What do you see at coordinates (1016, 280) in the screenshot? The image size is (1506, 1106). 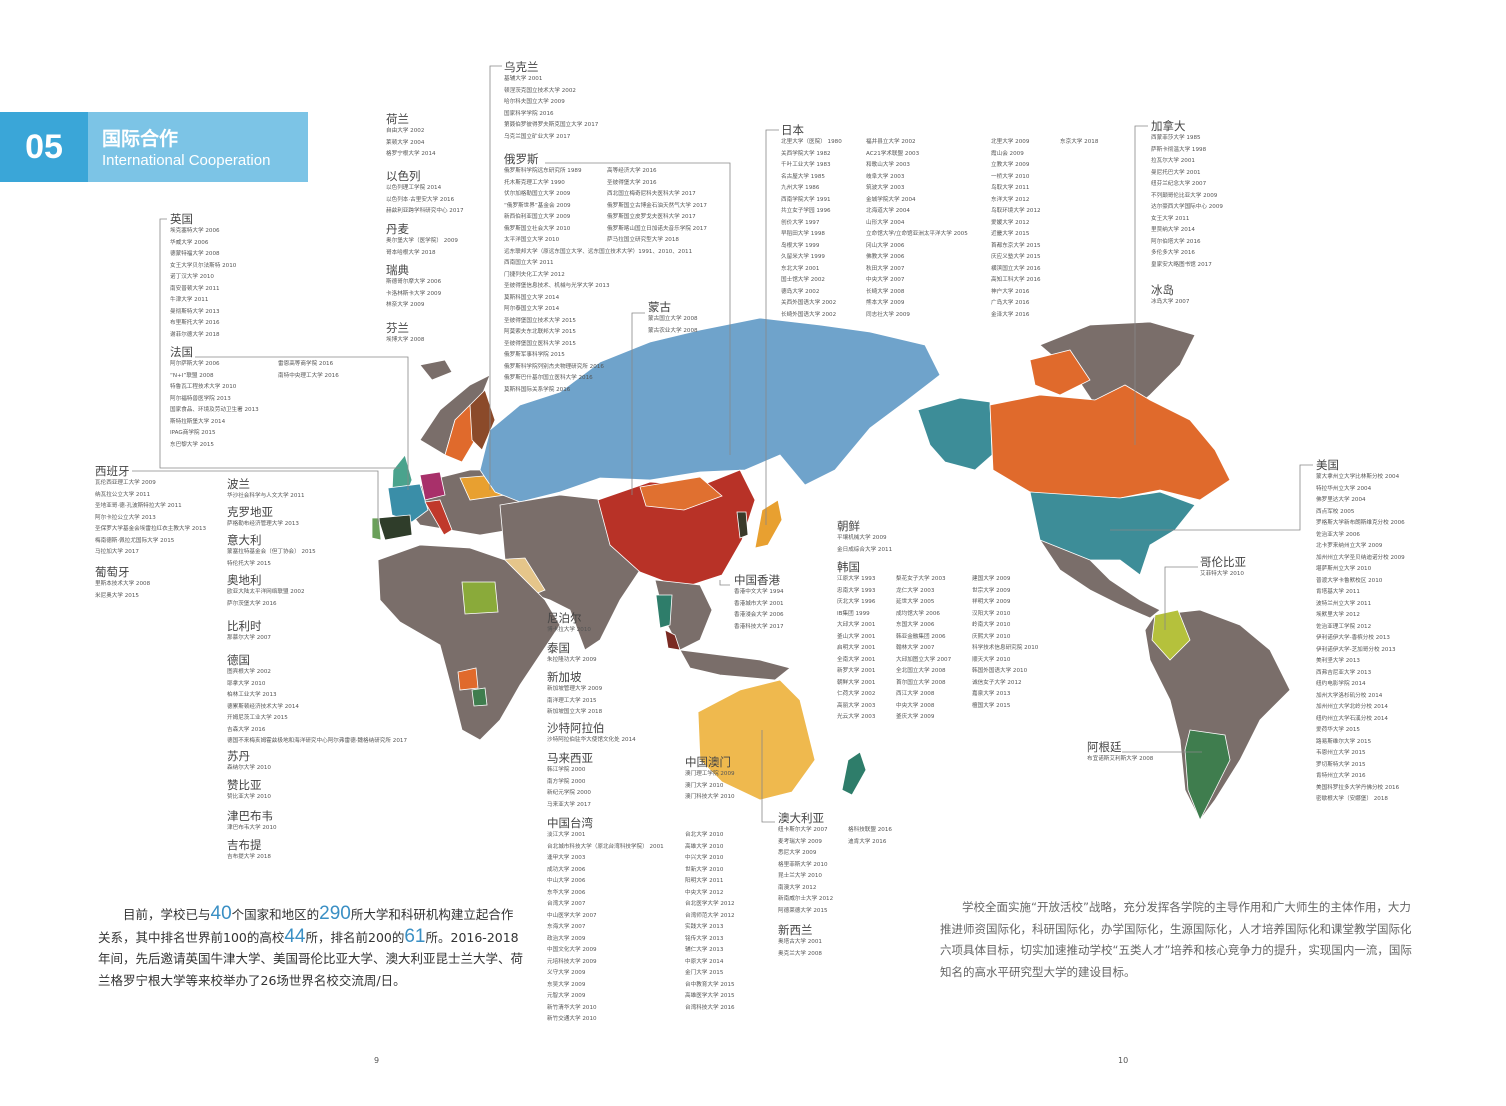 I see `institution-item: 高知工科大学 2016` at bounding box center [1016, 280].